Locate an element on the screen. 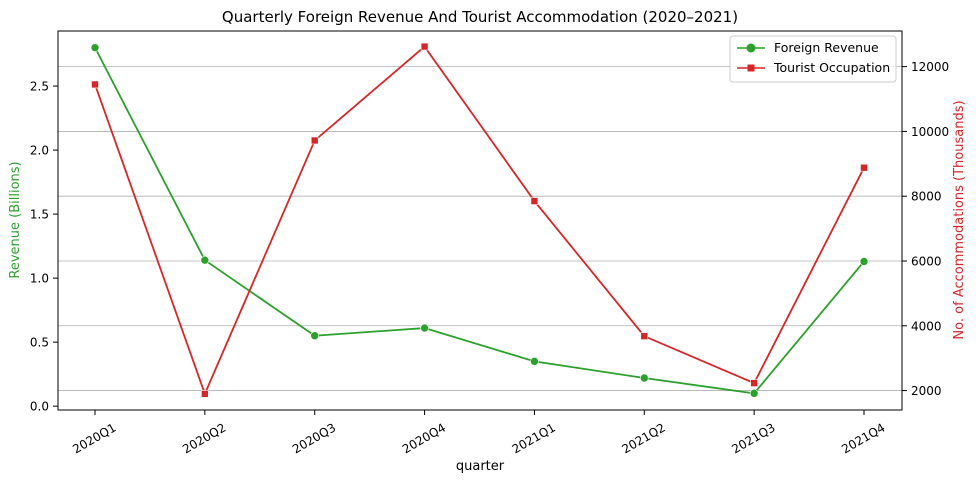 The height and width of the screenshot is (483, 978). y-left-tick-label: 0.0 is located at coordinates (39, 407).